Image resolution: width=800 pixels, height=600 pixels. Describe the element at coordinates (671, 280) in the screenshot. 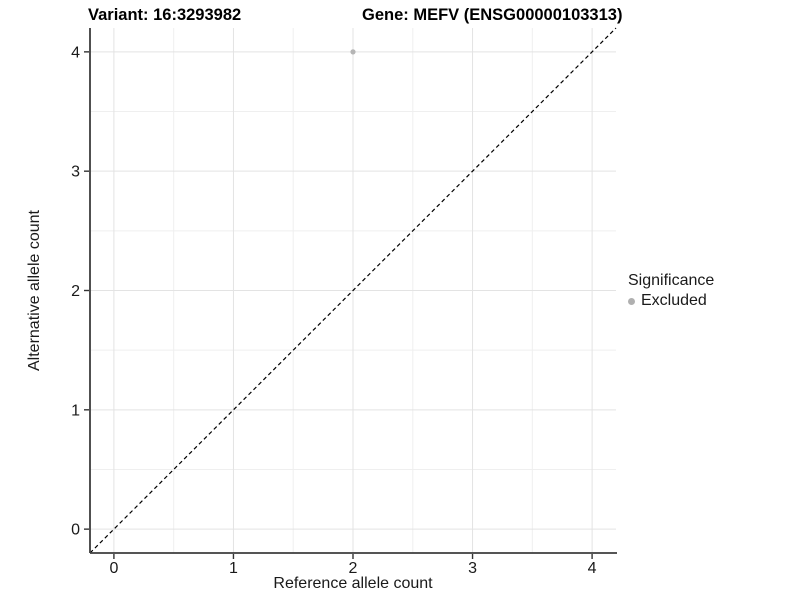

I see `legend-title: Significance` at that location.